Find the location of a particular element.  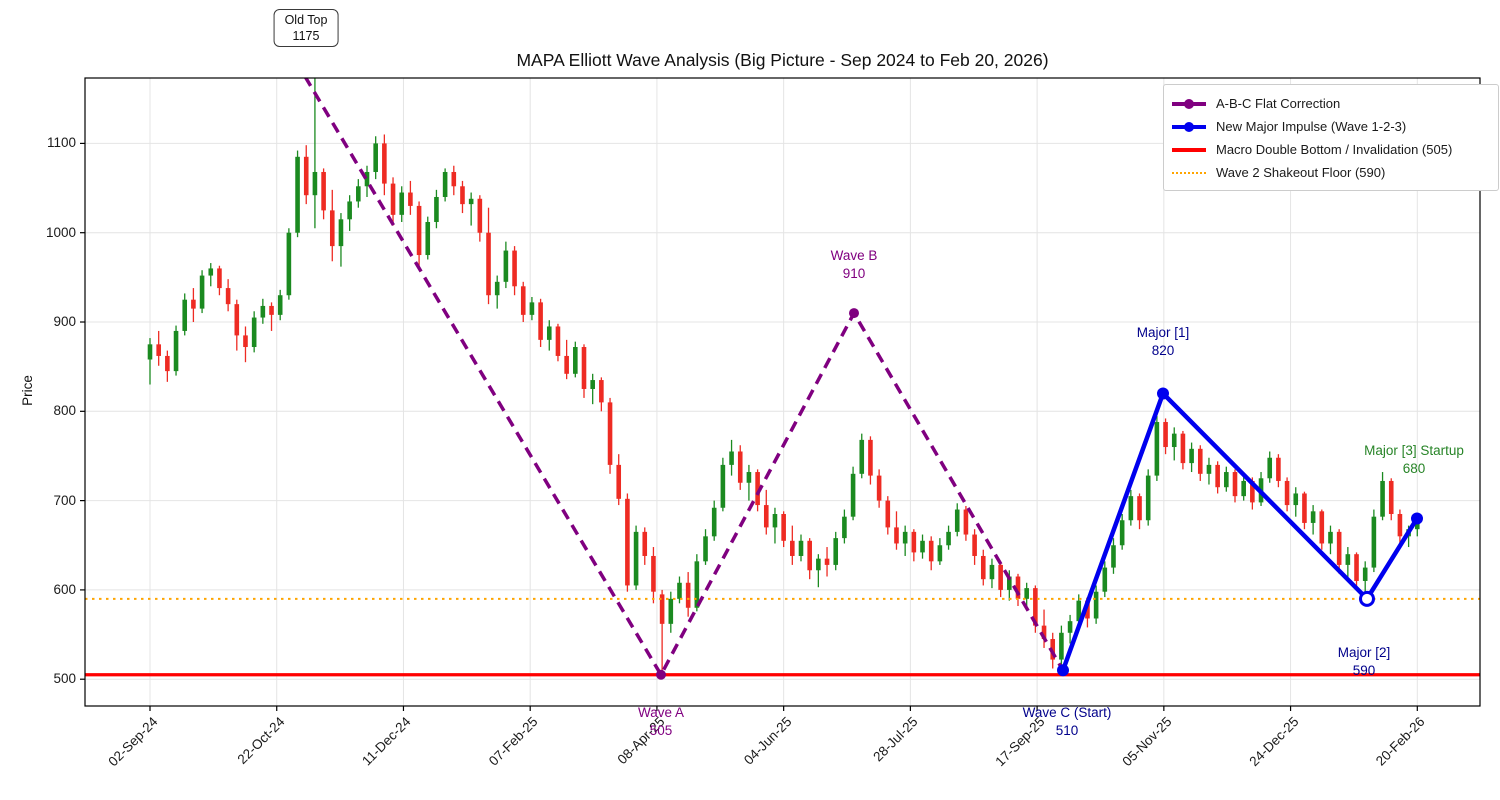

anno-wave-b: Wave B 910 is located at coordinates (854, 264).